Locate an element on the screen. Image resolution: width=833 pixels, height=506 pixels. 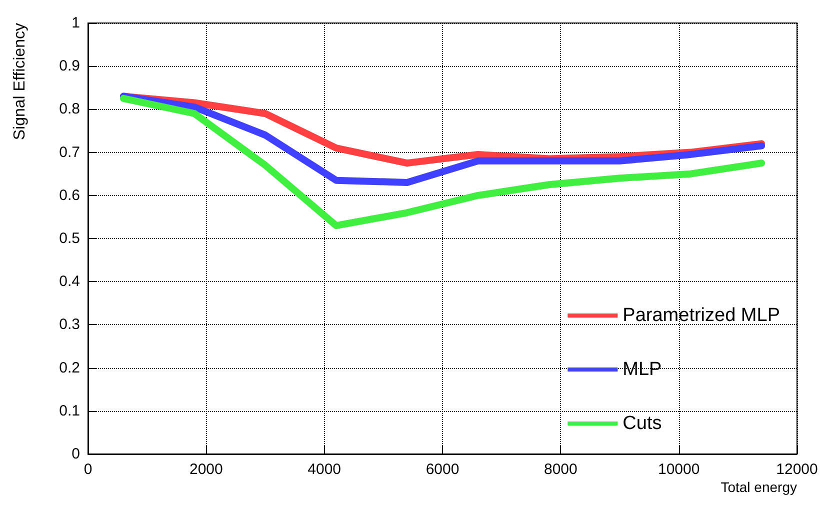
x-tick-label: 0 is located at coordinates (88, 469).